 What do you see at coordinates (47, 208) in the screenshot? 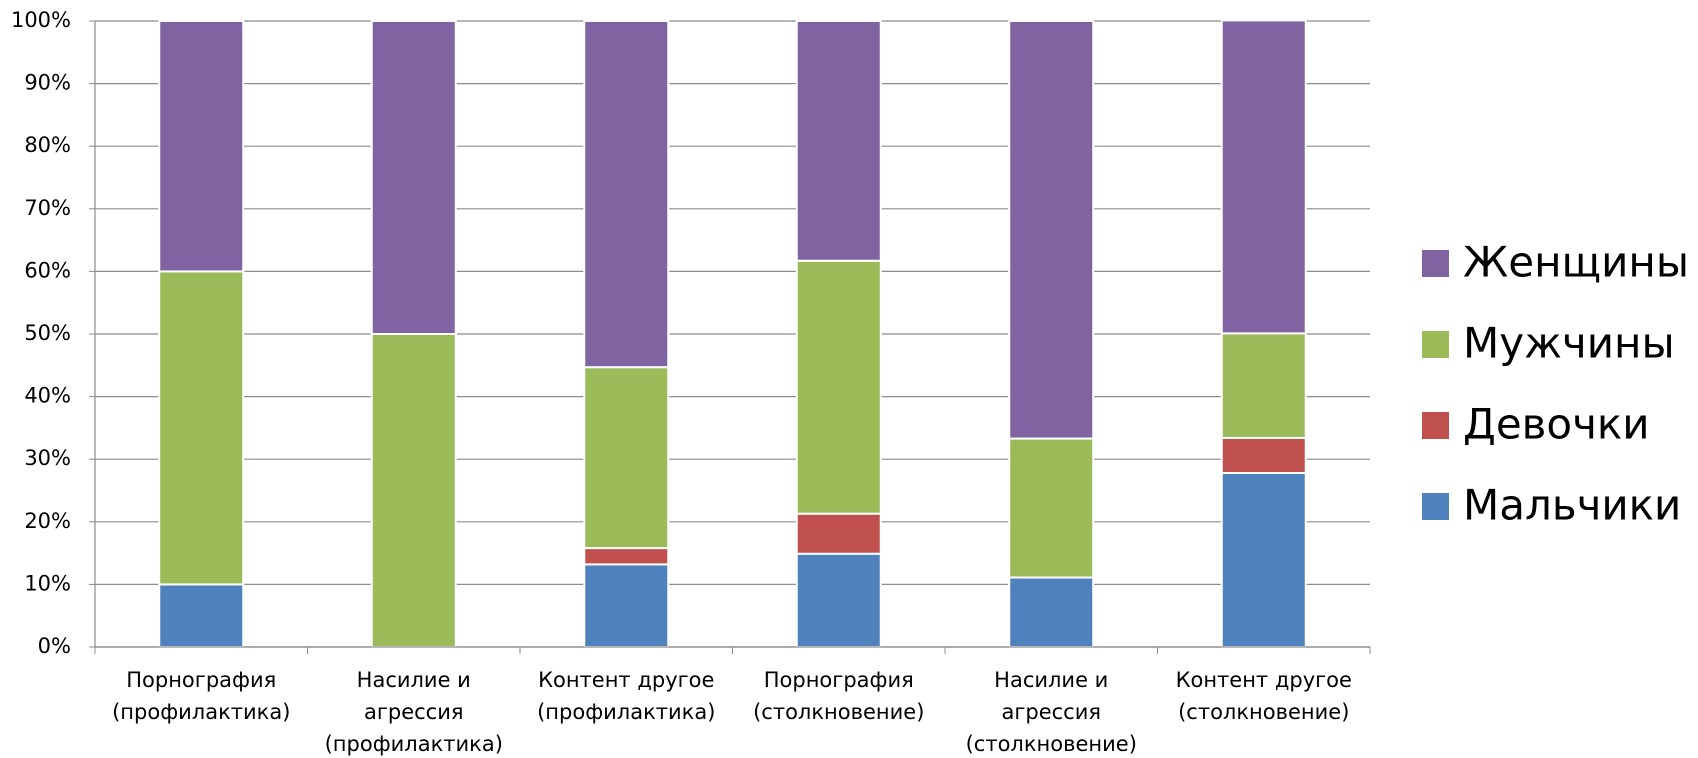
I see `y-tick-label: 70%` at bounding box center [47, 208].